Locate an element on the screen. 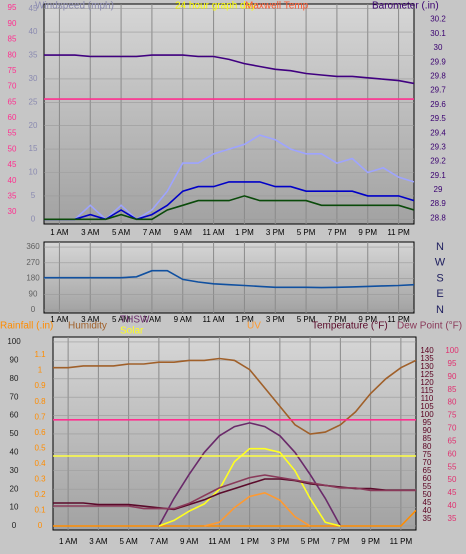 This screenshot has height=554, width=466. legend-label: Dew Point (°F) is located at coordinates (429, 326).